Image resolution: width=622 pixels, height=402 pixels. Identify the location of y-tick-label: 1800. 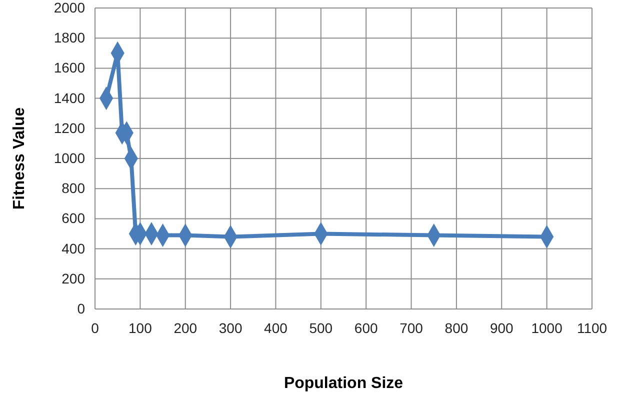
(70, 38).